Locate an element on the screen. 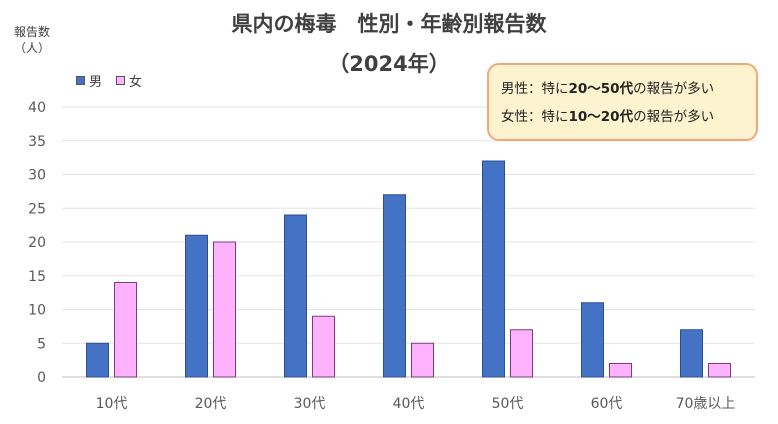 The image size is (778, 424). y-tick-label: 30 is located at coordinates (37, 176).